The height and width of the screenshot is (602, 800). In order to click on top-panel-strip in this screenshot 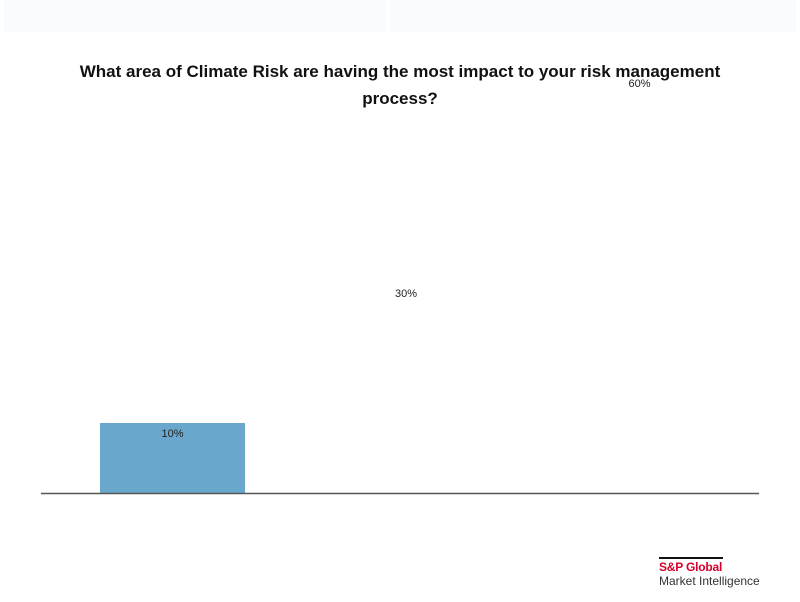, I will do `click(400, 16)`.